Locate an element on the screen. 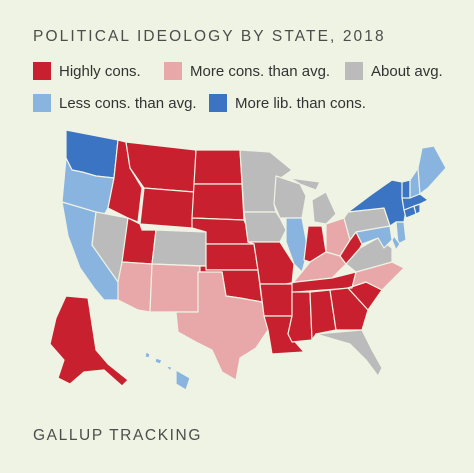  state-ME is located at coordinates (432, 170).